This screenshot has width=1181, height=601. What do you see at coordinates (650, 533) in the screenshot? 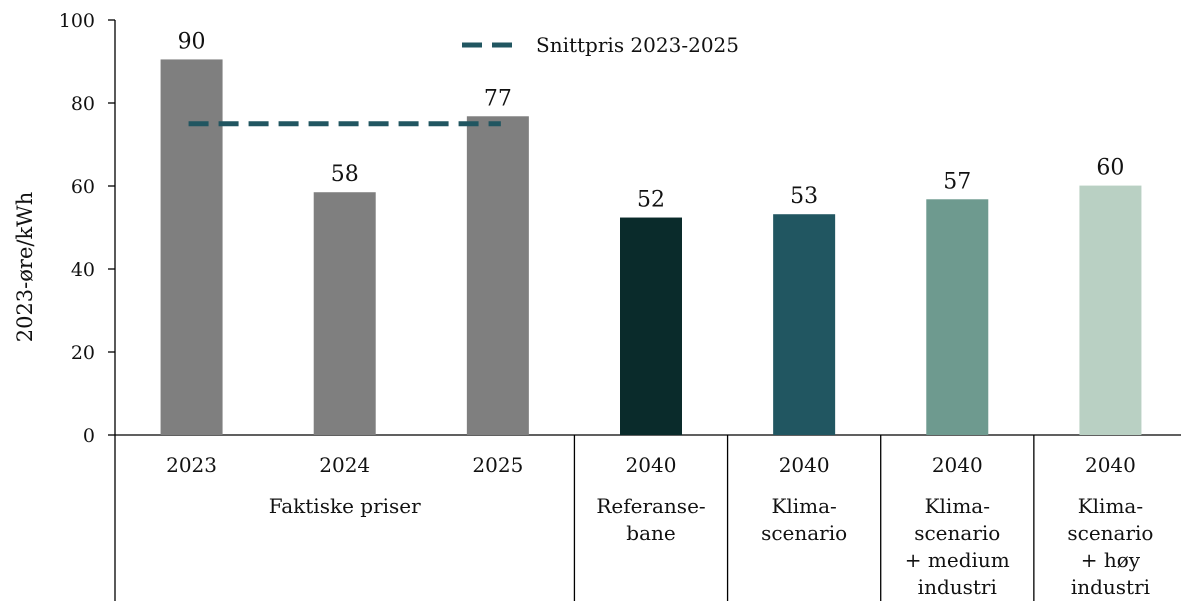
I see `group-label: bane` at bounding box center [650, 533].